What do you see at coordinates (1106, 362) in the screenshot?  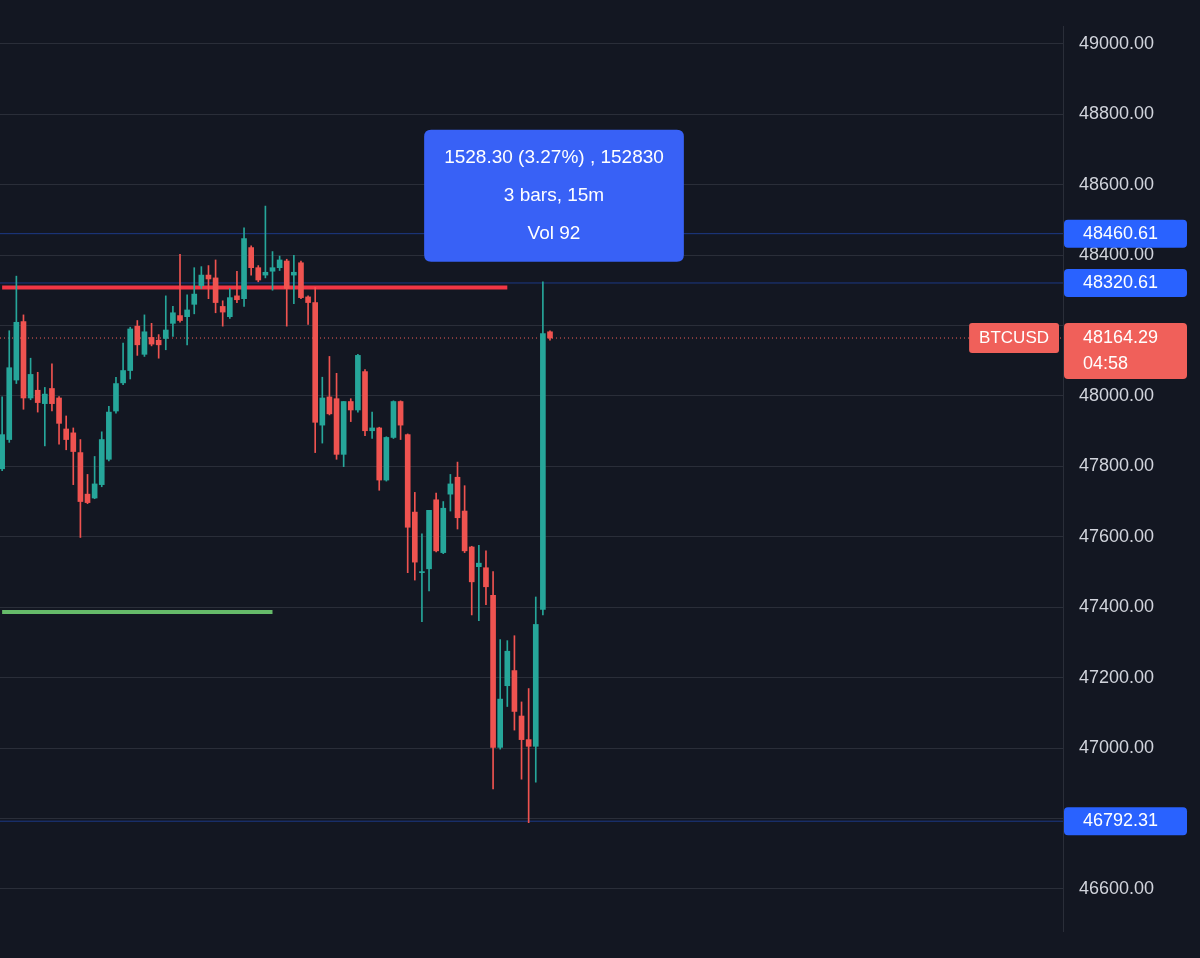 I see `text: 04:58` at bounding box center [1106, 362].